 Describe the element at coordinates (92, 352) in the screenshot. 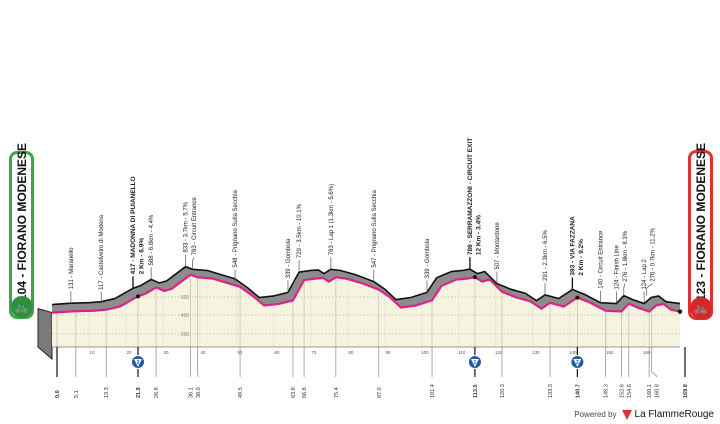

I see `x-tick-label: 10` at that location.